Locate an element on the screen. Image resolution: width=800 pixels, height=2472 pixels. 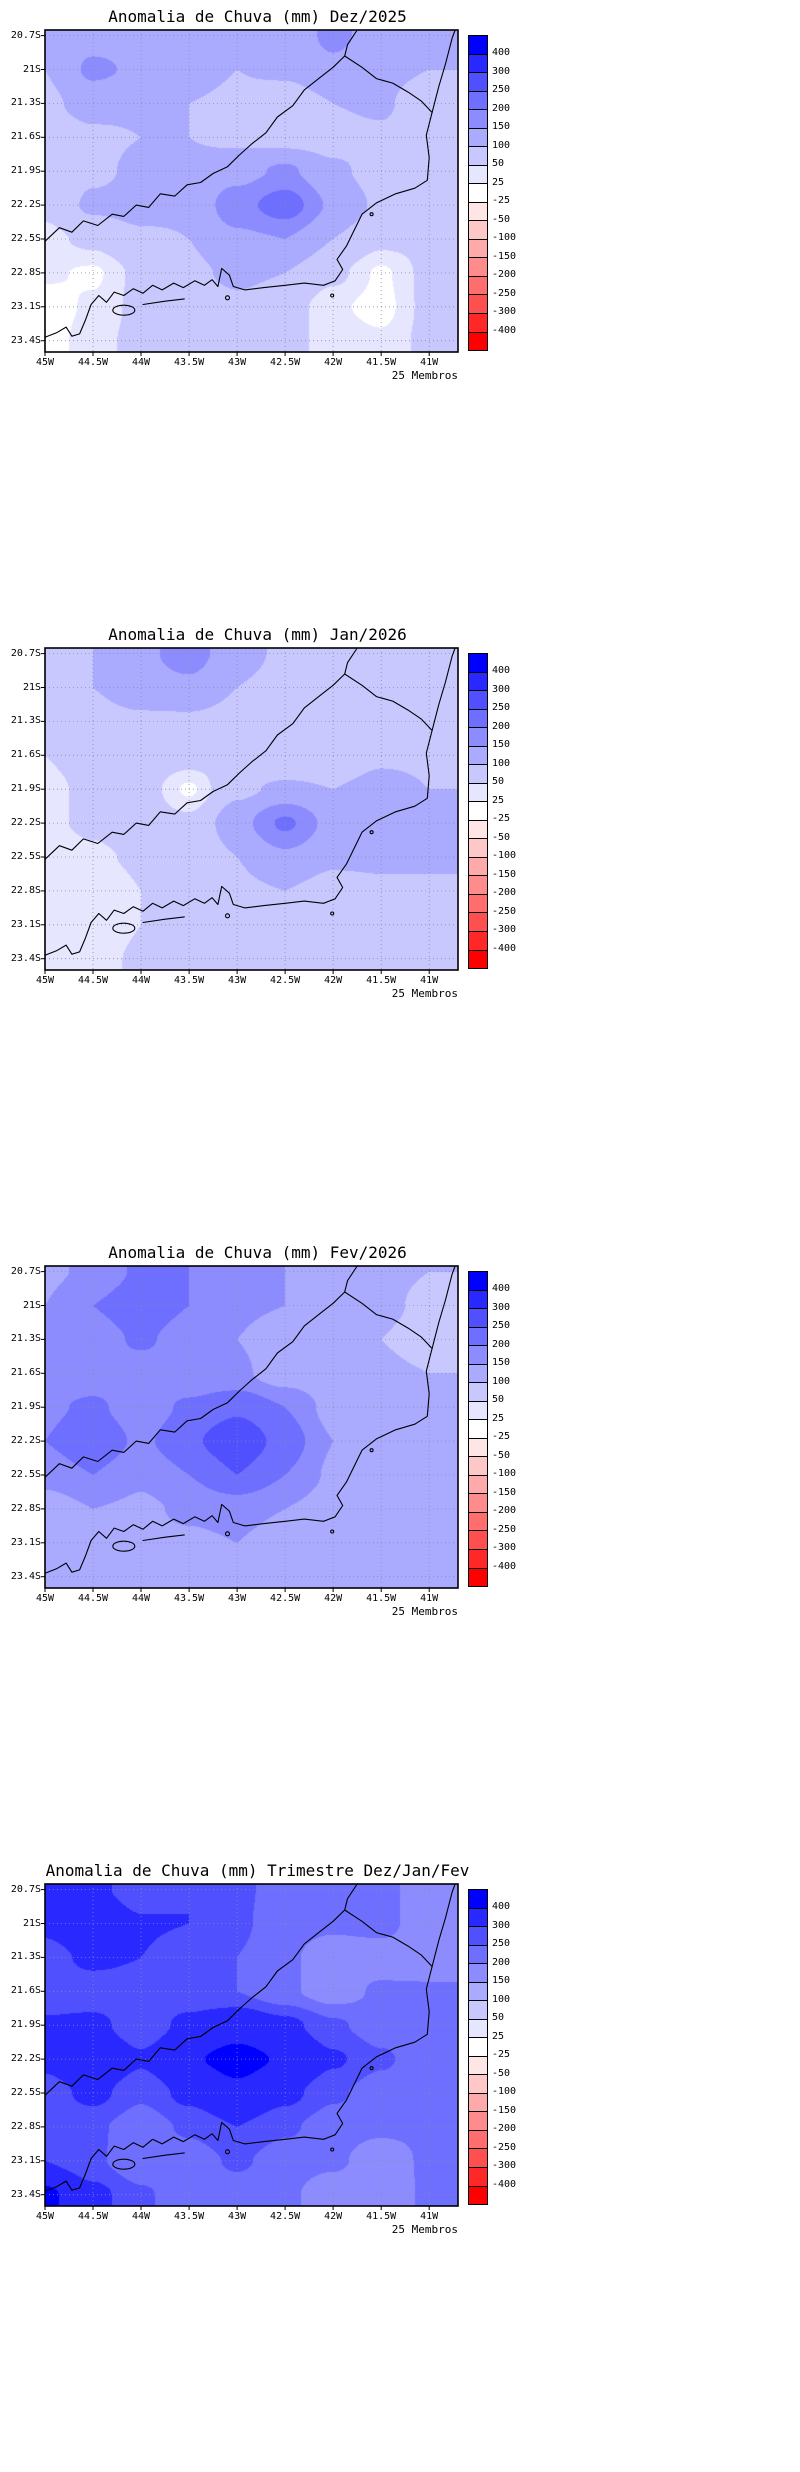
colorbar-tick-label: 250 is located at coordinates (501, 1326).